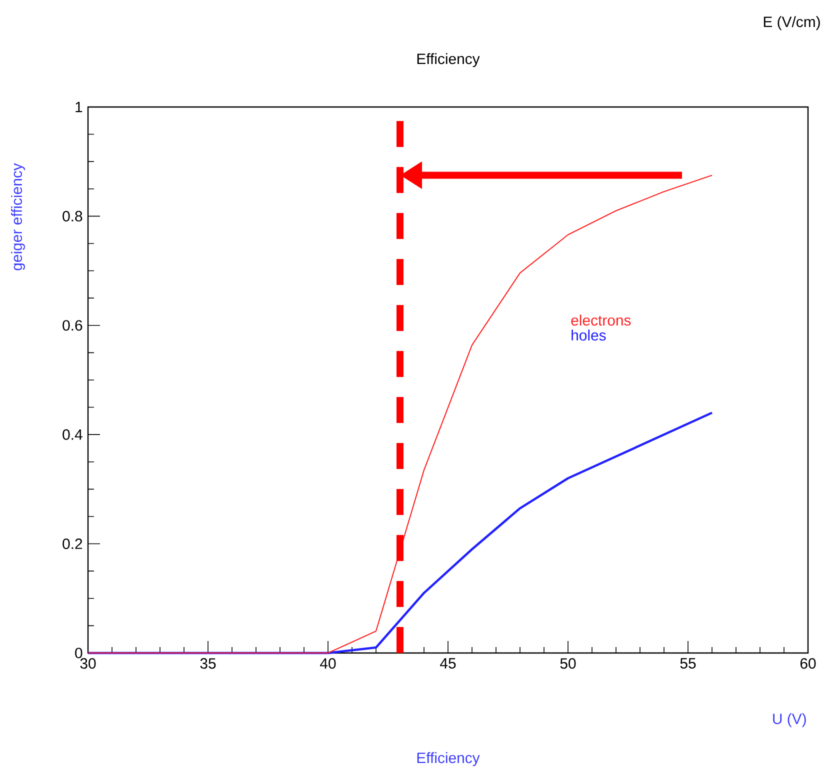 The width and height of the screenshot is (828, 777). Describe the element at coordinates (72, 544) in the screenshot. I see `y-tick-label: 0.2` at that location.